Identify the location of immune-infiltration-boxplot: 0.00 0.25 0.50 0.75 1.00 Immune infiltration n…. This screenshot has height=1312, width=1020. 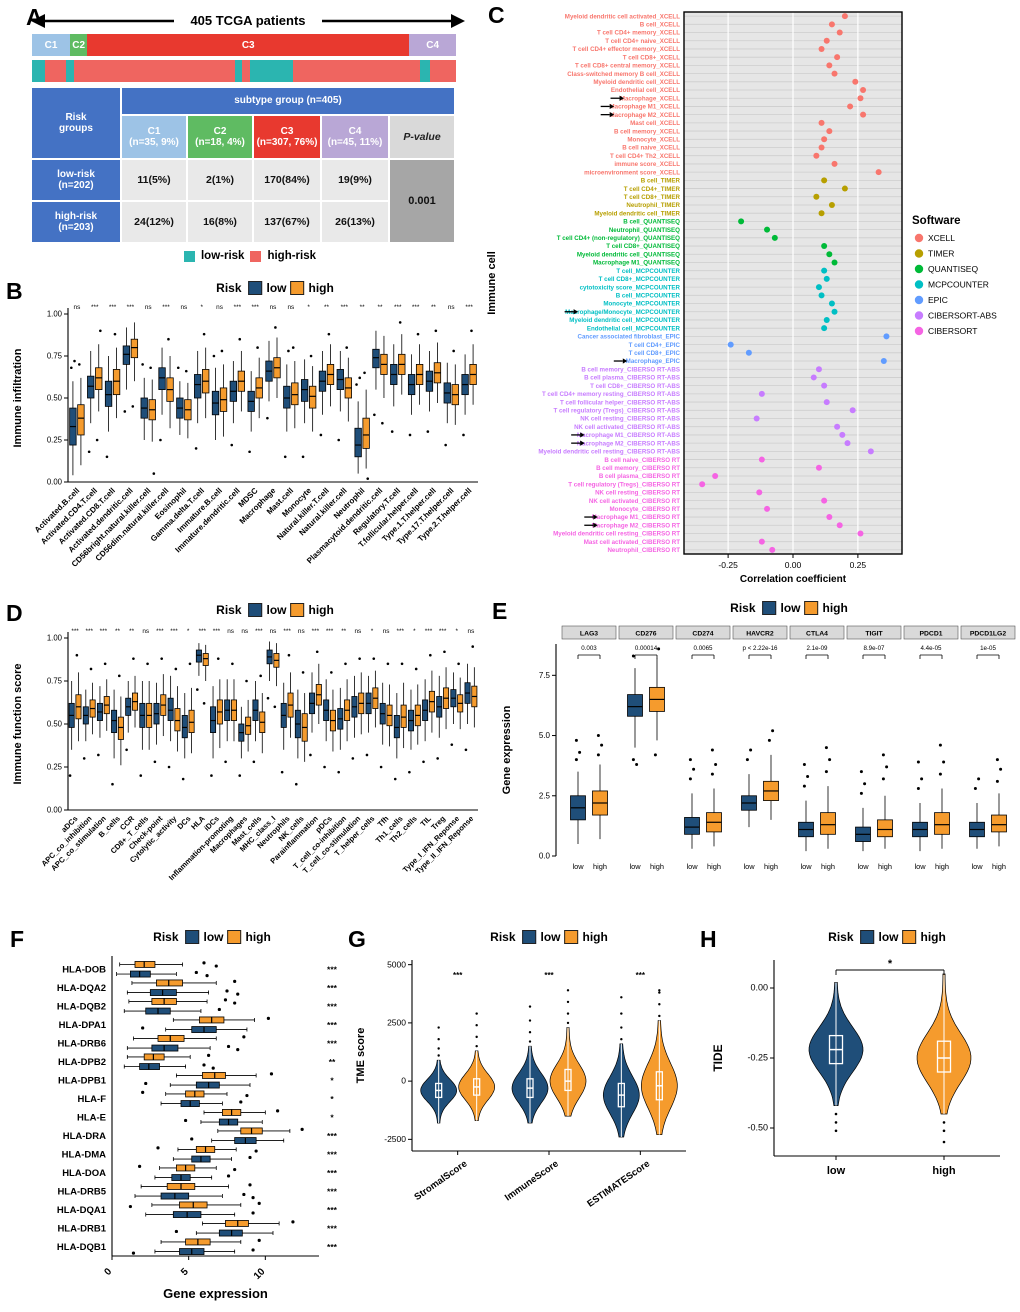
(245, 436).